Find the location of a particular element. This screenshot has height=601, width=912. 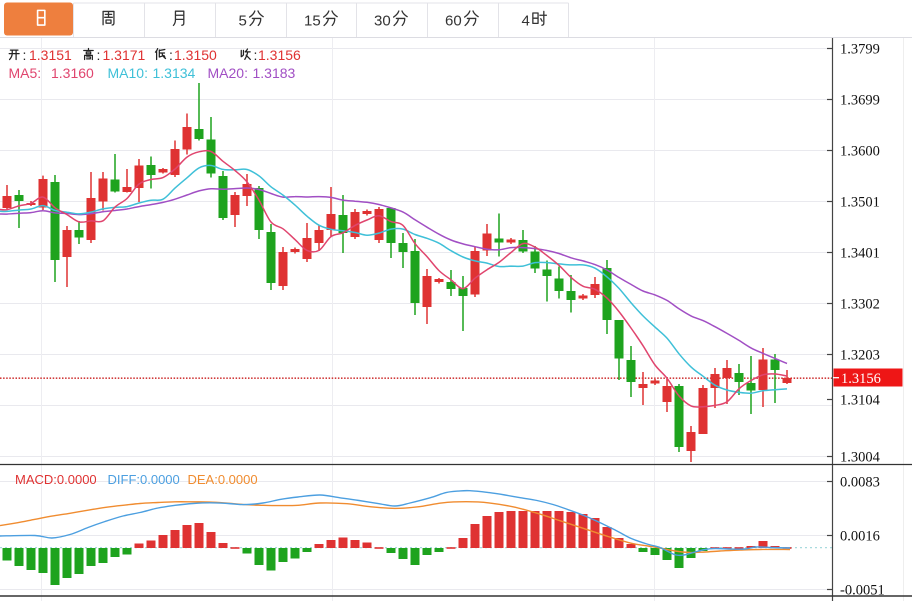

svg-text: 30 is located at coordinates (382, 21).